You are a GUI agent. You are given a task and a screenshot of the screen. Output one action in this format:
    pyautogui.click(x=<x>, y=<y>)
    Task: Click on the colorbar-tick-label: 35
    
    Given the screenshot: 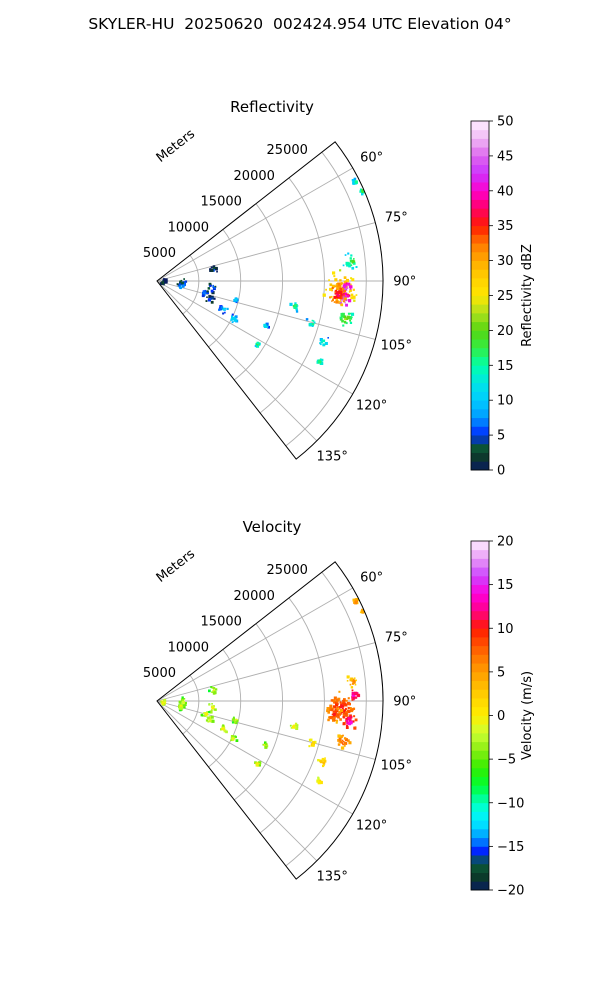 What is the action you would take?
    pyautogui.click(x=505, y=226)
    